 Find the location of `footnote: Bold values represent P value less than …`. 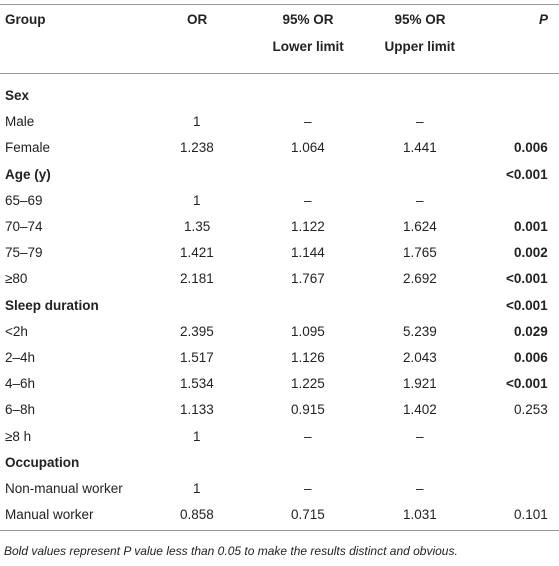

footnote: Bold values represent P value less than … is located at coordinates (231, 551).